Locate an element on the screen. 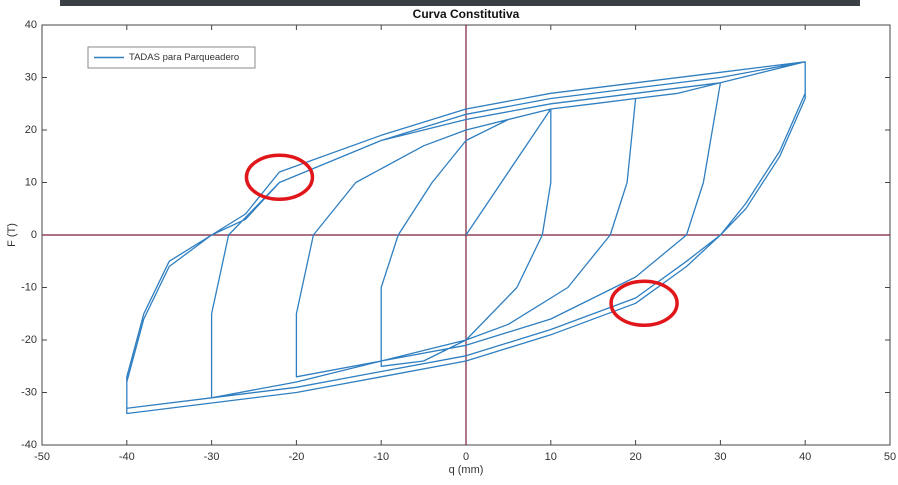  y-tick-label: 30 is located at coordinates (31, 77).